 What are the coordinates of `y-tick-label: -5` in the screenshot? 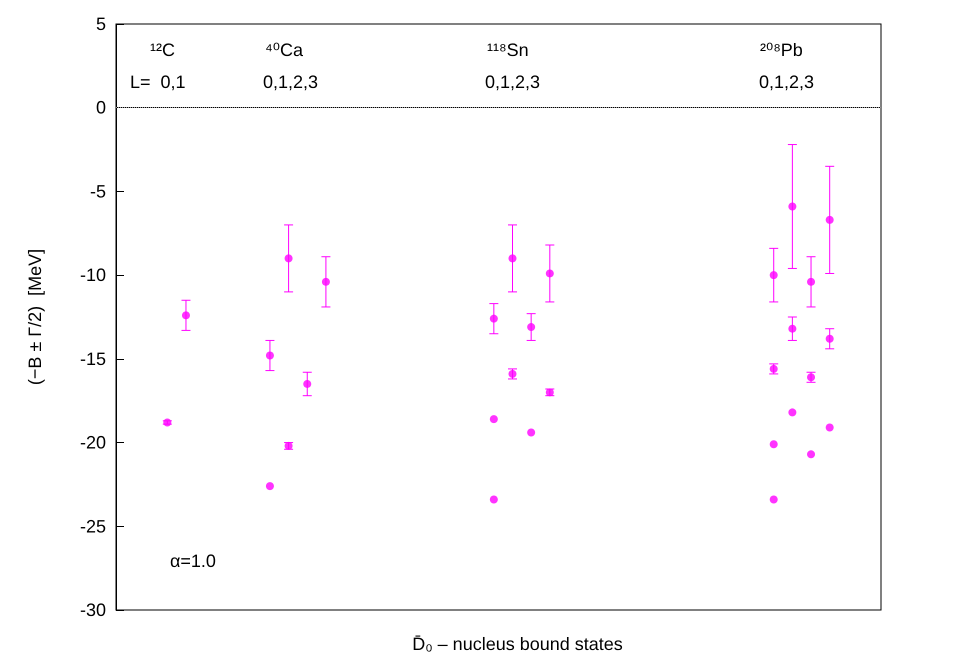 It's located at (98, 191).